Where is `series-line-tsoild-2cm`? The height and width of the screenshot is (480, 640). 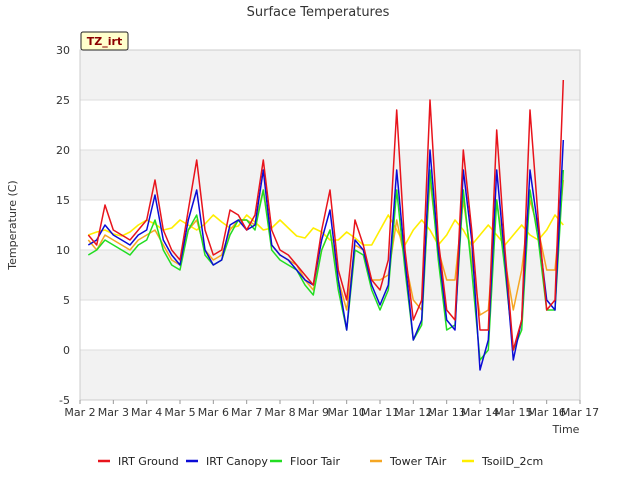 series-line-tsoild-2cm is located at coordinates (326, 230).